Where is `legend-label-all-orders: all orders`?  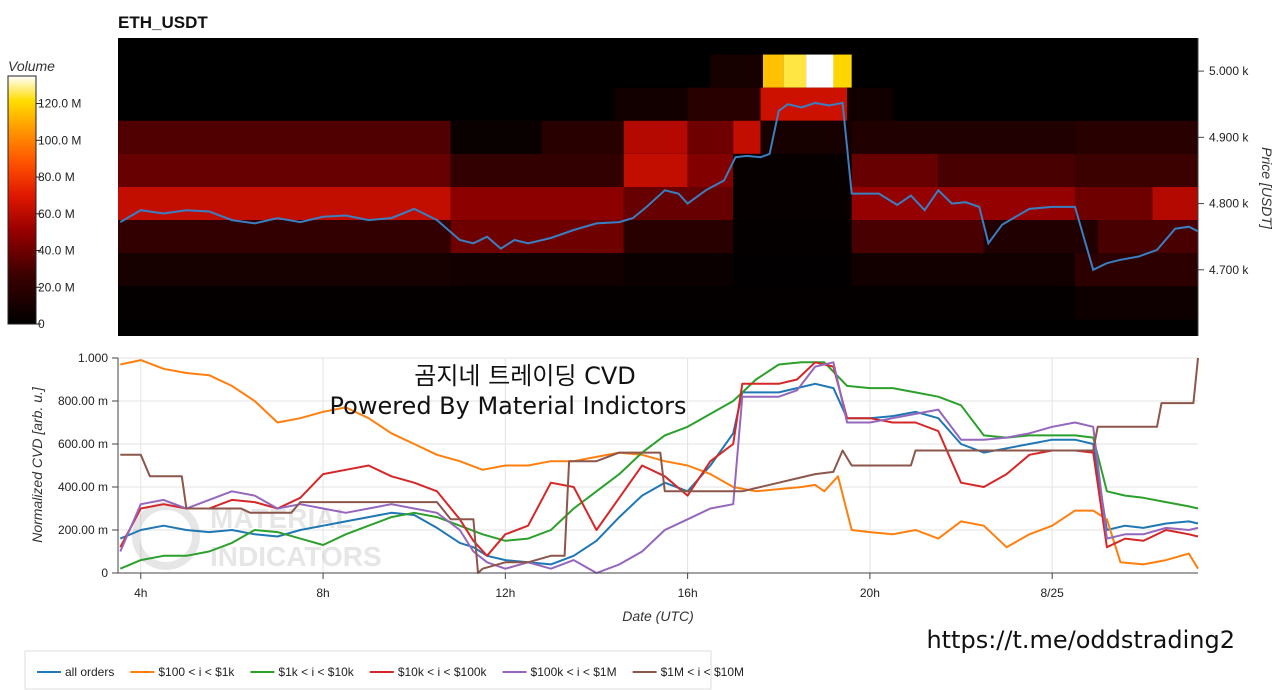 legend-label-all-orders: all orders is located at coordinates (89, 672).